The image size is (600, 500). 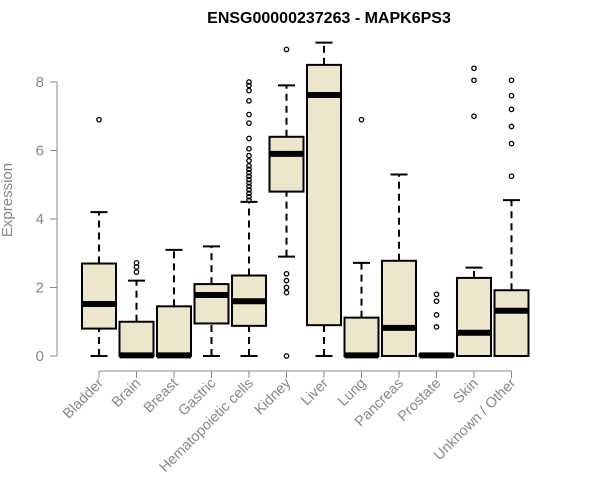 What do you see at coordinates (352, 393) in the screenshot?
I see `x-tick-label: Lung` at bounding box center [352, 393].